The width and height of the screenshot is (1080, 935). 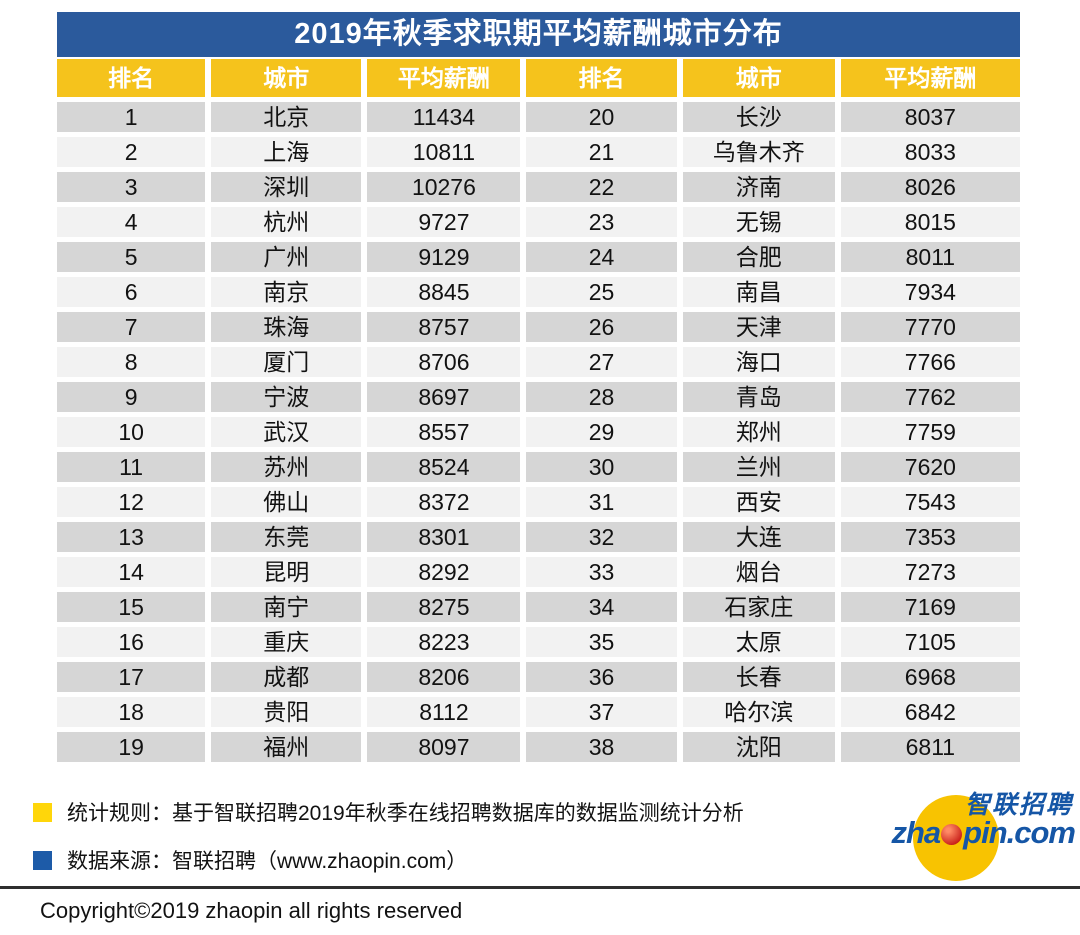 I want to click on salary-cell: 8275, so click(x=444, y=607).